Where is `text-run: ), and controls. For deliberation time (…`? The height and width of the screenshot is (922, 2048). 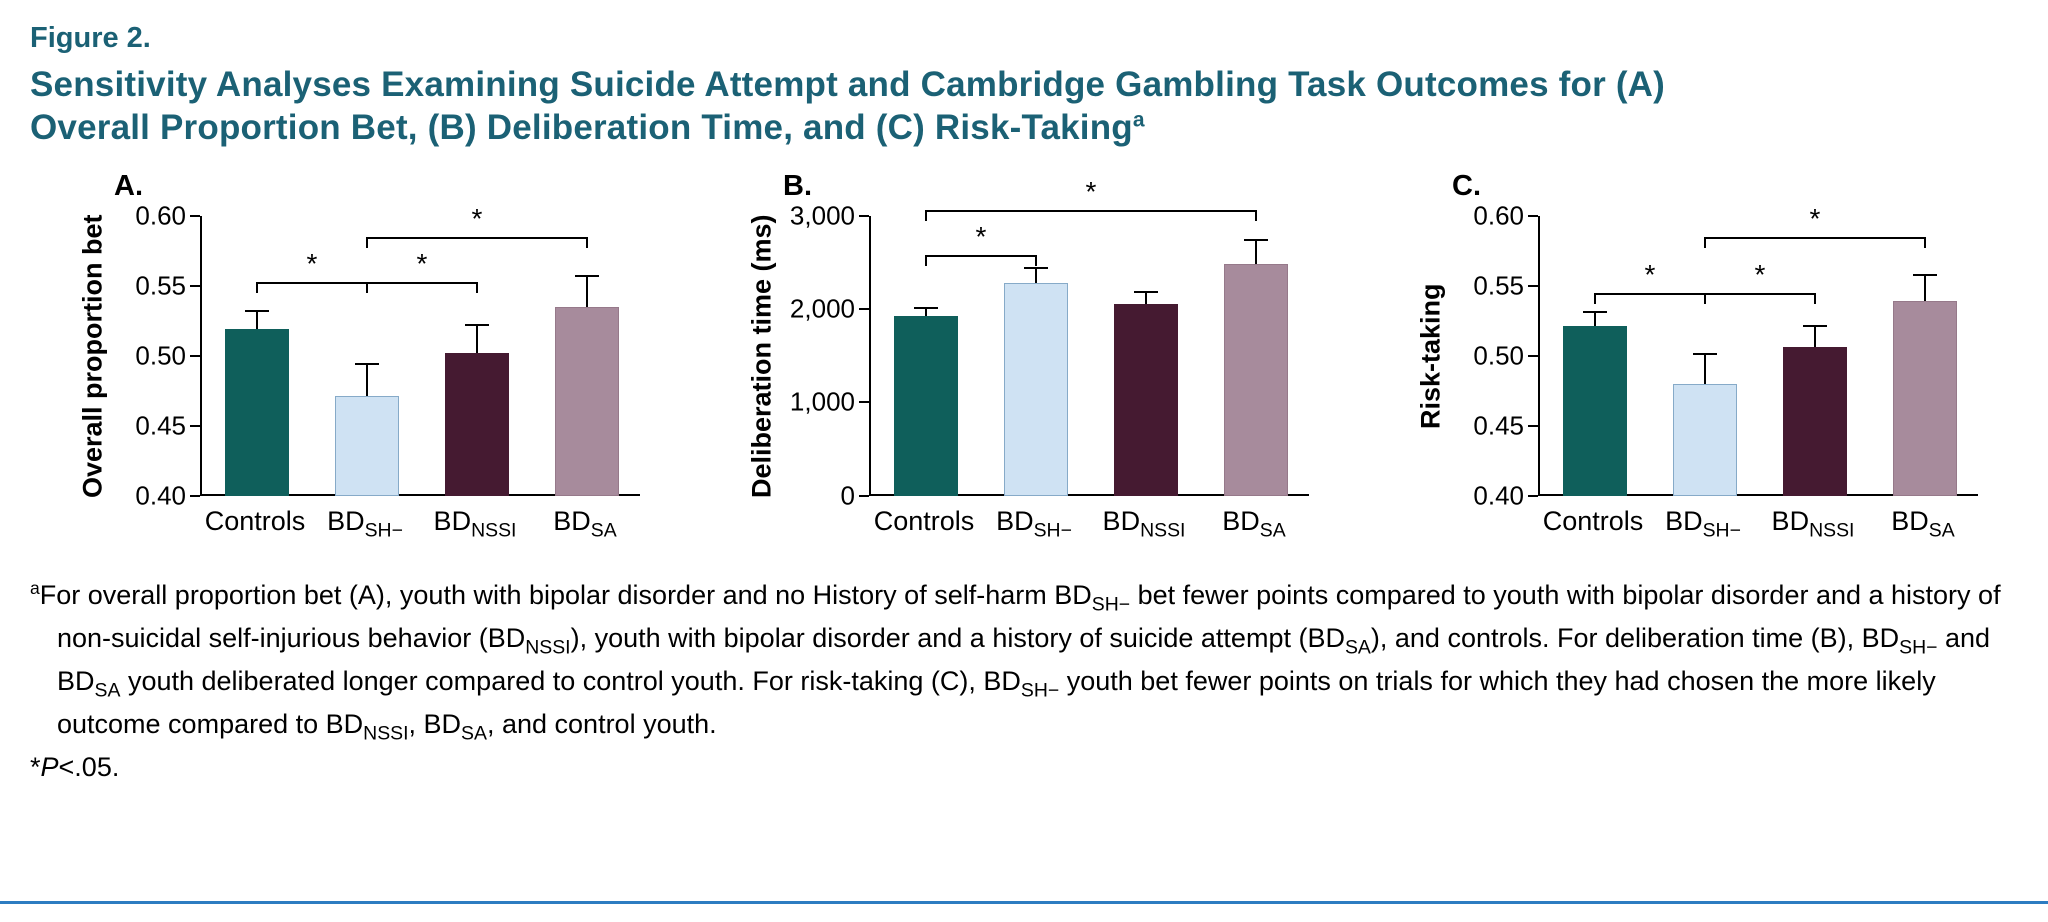 text-run: ), and controls. For deliberation time (… is located at coordinates (1635, 637).